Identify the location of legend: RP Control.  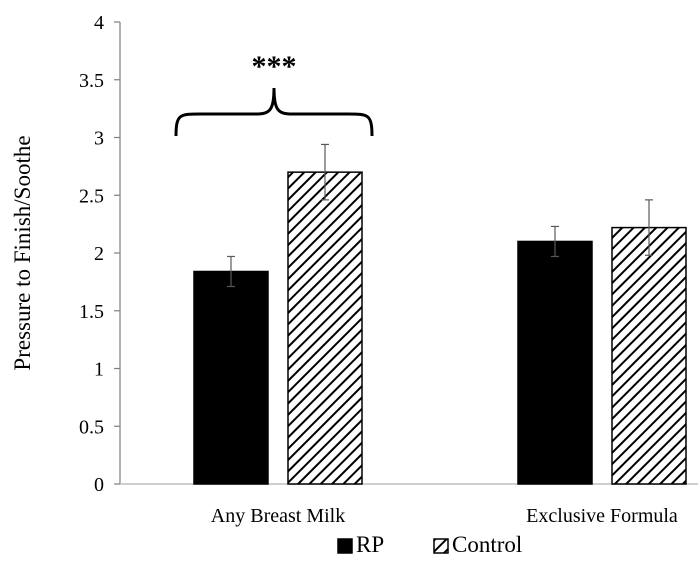
(429, 544).